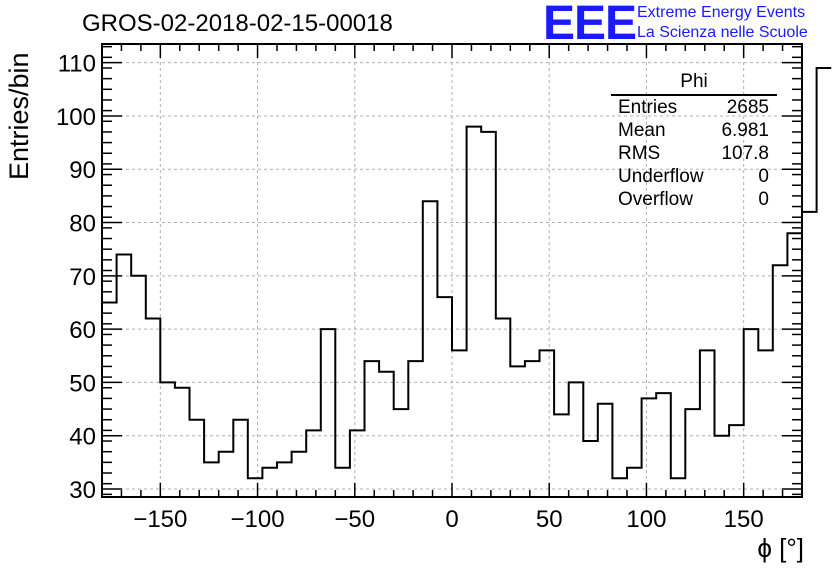 This screenshot has width=836, height=572. Describe the element at coordinates (694, 153) in the screenshot. I see `stats-row-rms: RMS 107.8` at that location.